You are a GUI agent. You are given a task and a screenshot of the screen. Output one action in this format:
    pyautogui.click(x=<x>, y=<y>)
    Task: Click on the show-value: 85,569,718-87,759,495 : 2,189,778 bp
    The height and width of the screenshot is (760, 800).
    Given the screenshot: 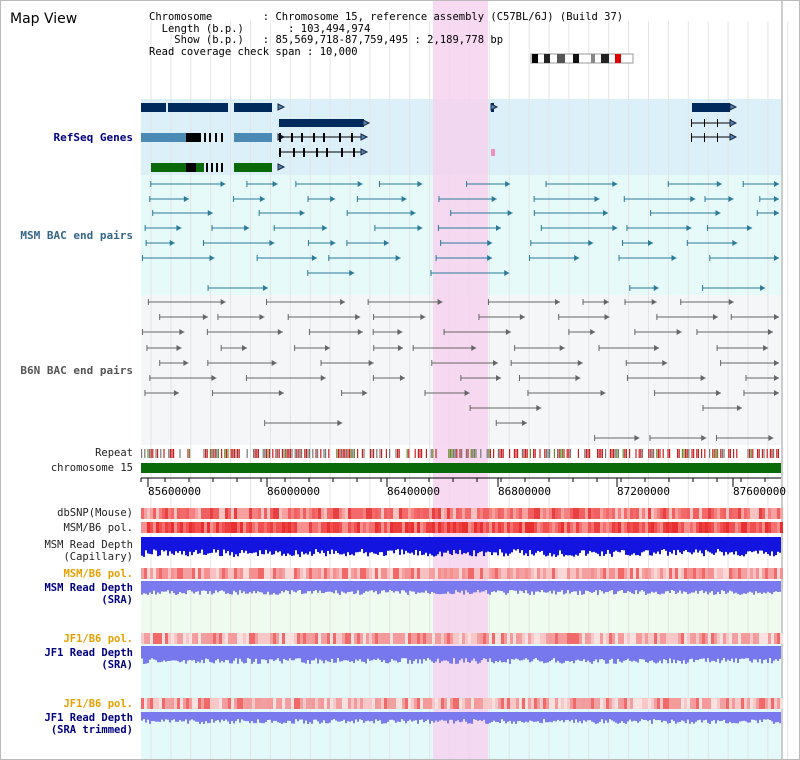 What is the action you would take?
    pyautogui.click(x=389, y=40)
    